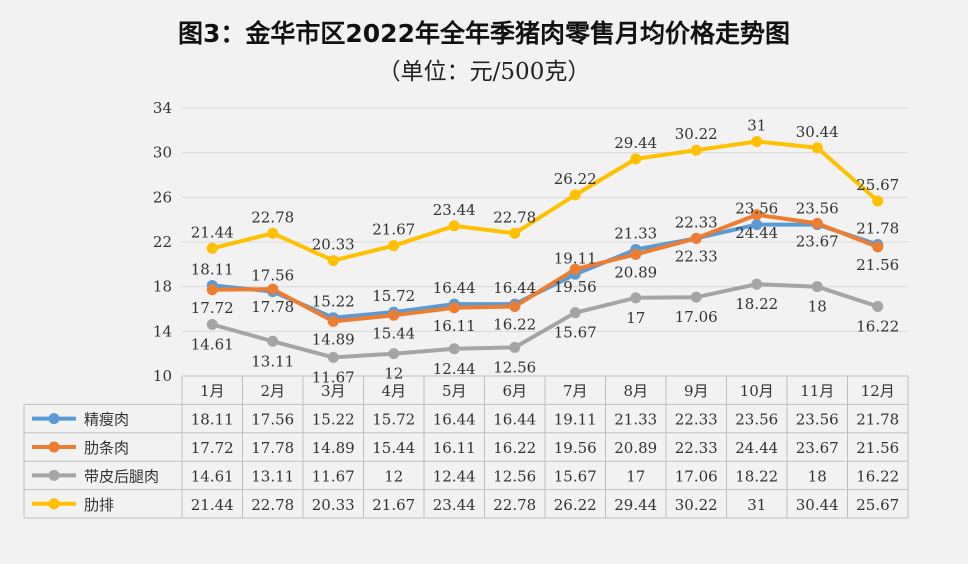  What do you see at coordinates (696, 222) in the screenshot?
I see `data-label: 22.33` at bounding box center [696, 222].